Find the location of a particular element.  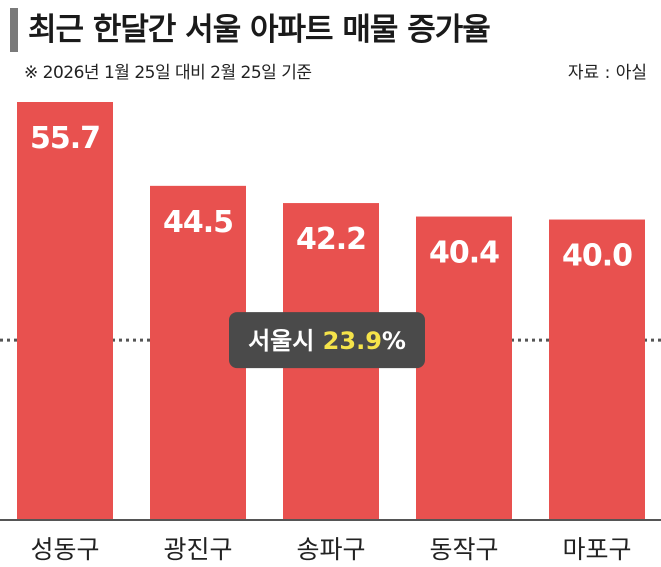

bar-value-label: 42.2 is located at coordinates (331, 239).